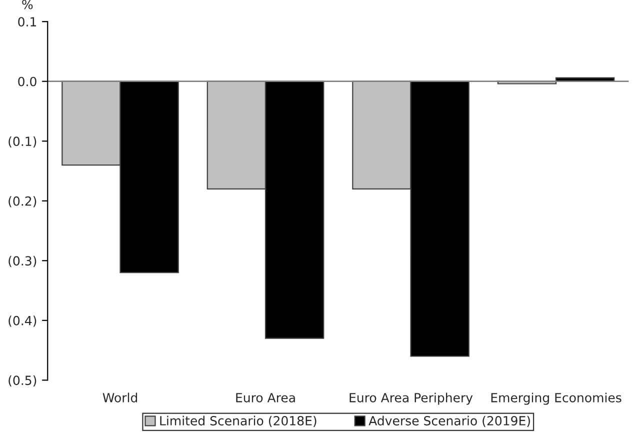 This screenshot has height=432, width=635. What do you see at coordinates (238, 421) in the screenshot?
I see `legend-label: Limited Scenario (2018E)` at bounding box center [238, 421].